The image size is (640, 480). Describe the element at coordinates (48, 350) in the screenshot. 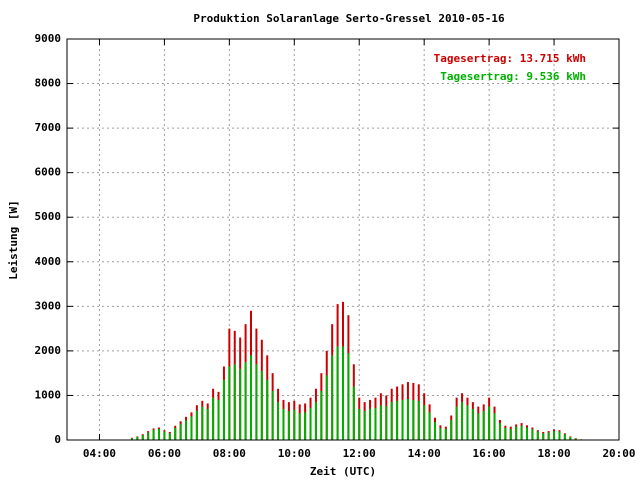

I see `y-tick-label: 2000` at that location.